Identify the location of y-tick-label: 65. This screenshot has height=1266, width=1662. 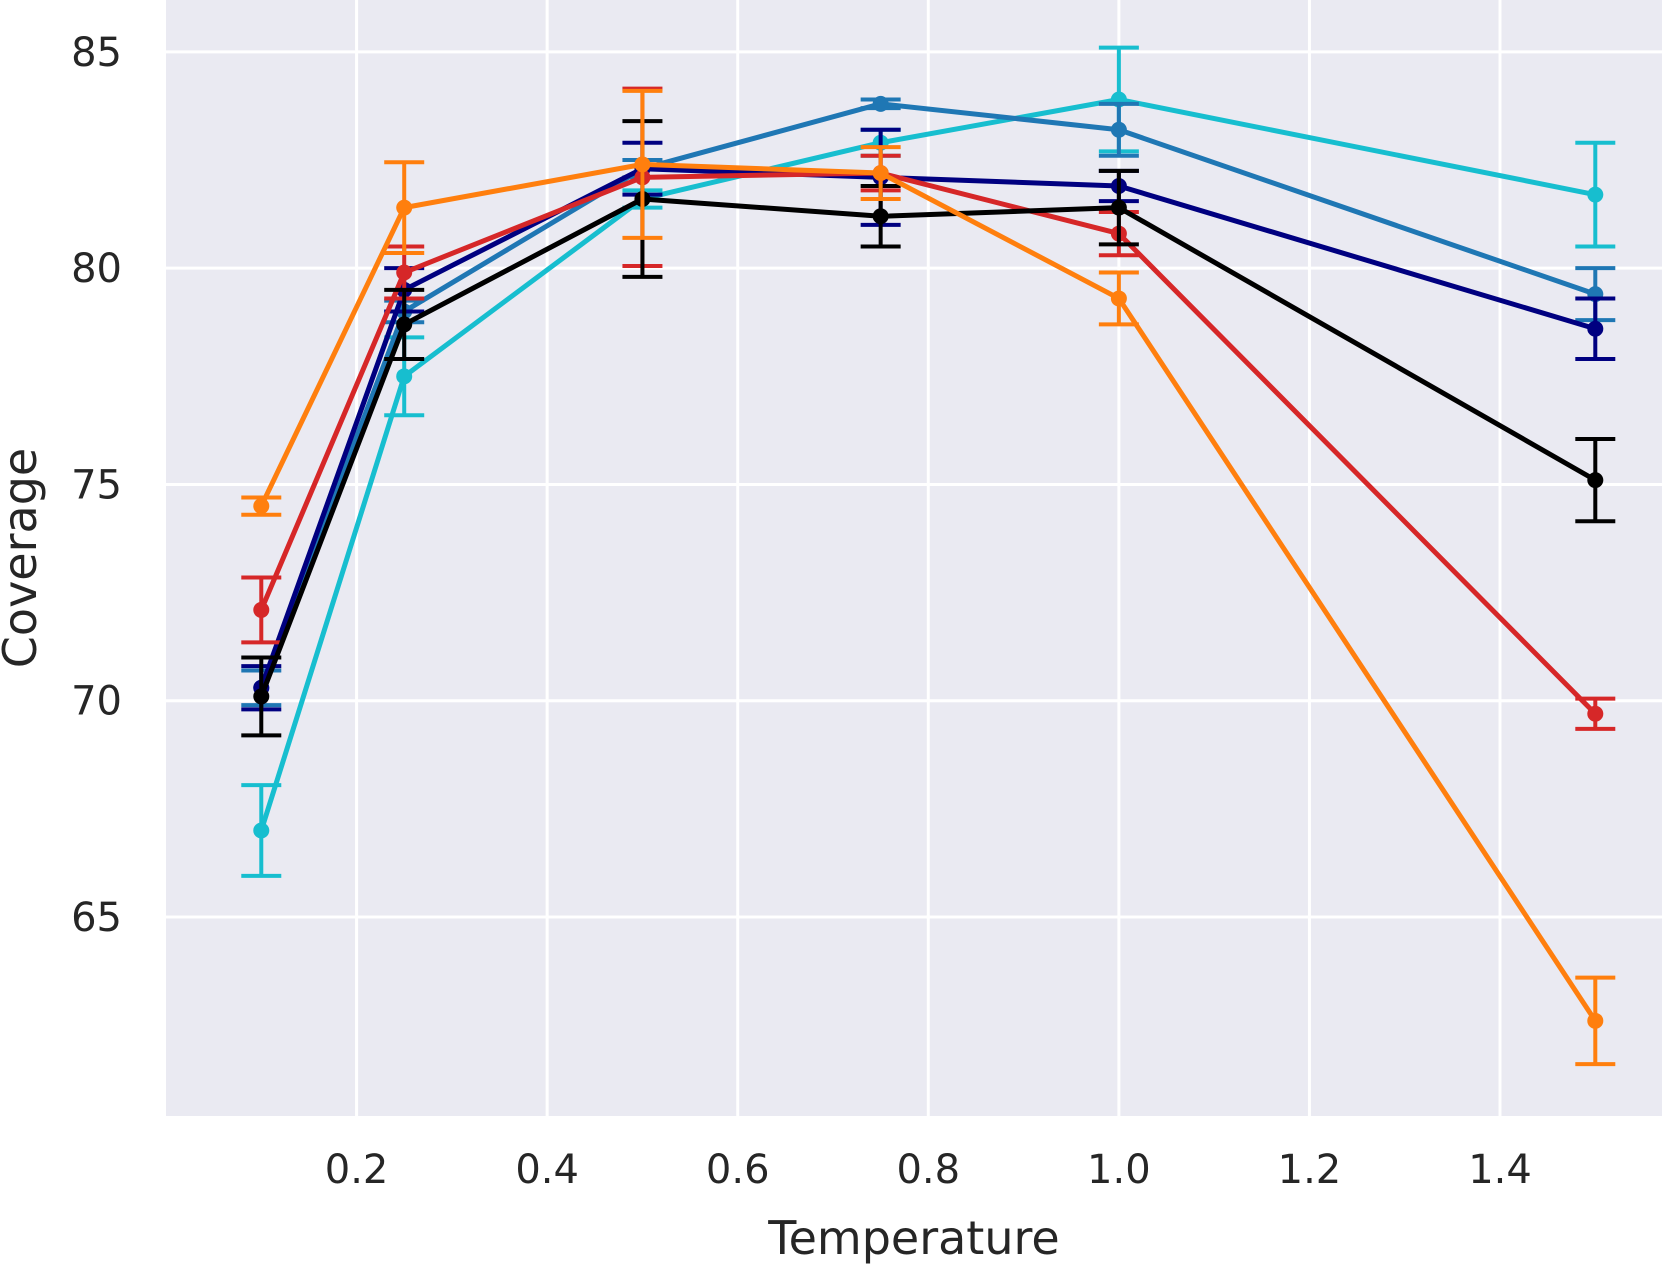
(96, 918).